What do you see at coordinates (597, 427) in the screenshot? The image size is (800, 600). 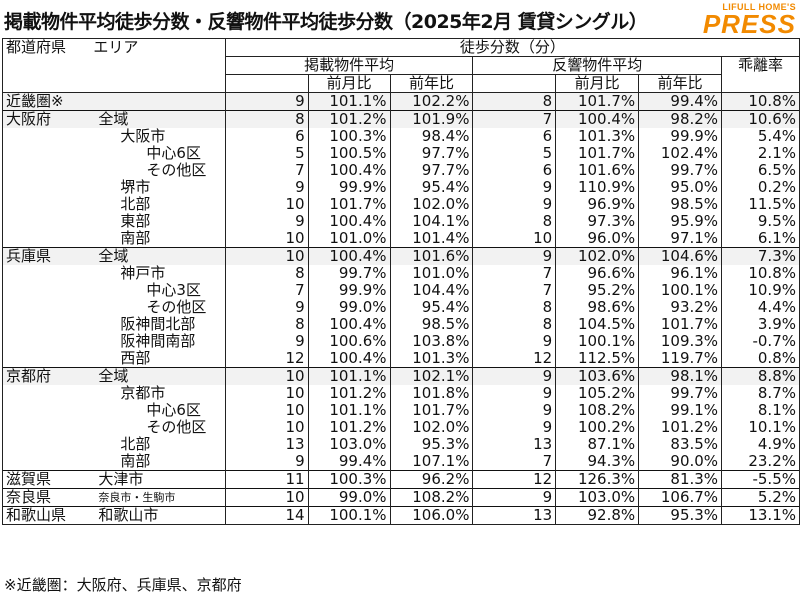 I see `cell-response-mom: 100.2%` at bounding box center [597, 427].